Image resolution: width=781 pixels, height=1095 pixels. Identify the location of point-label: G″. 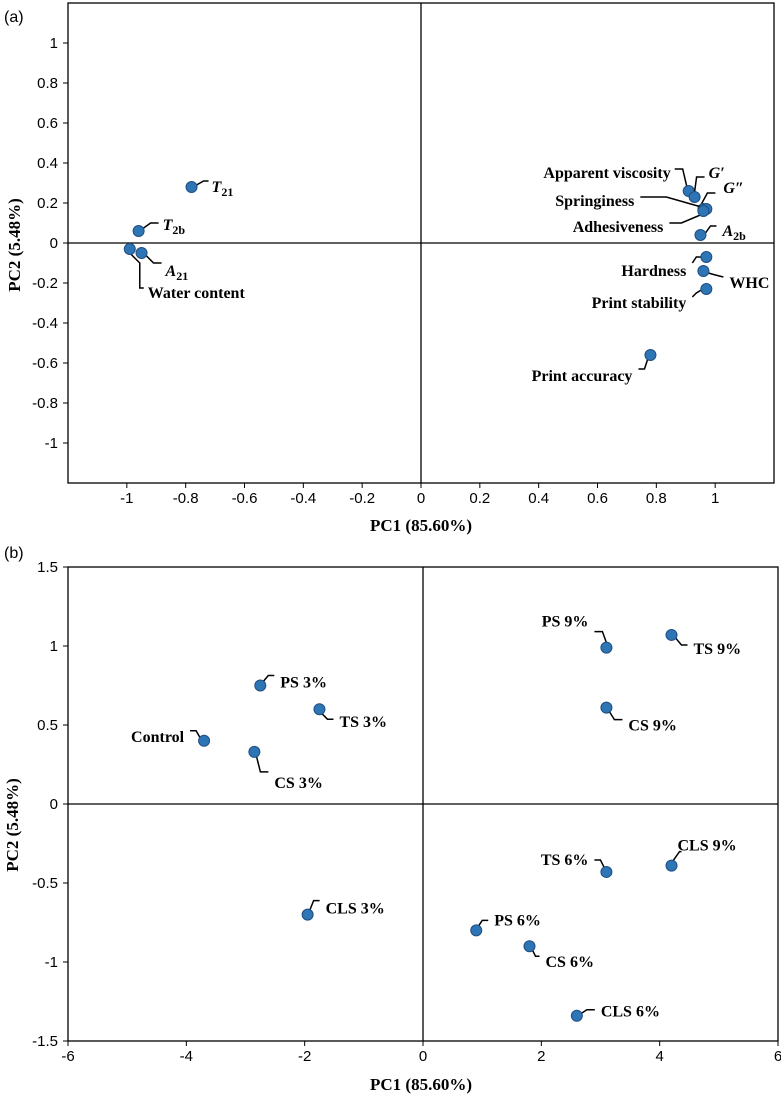
(733, 188).